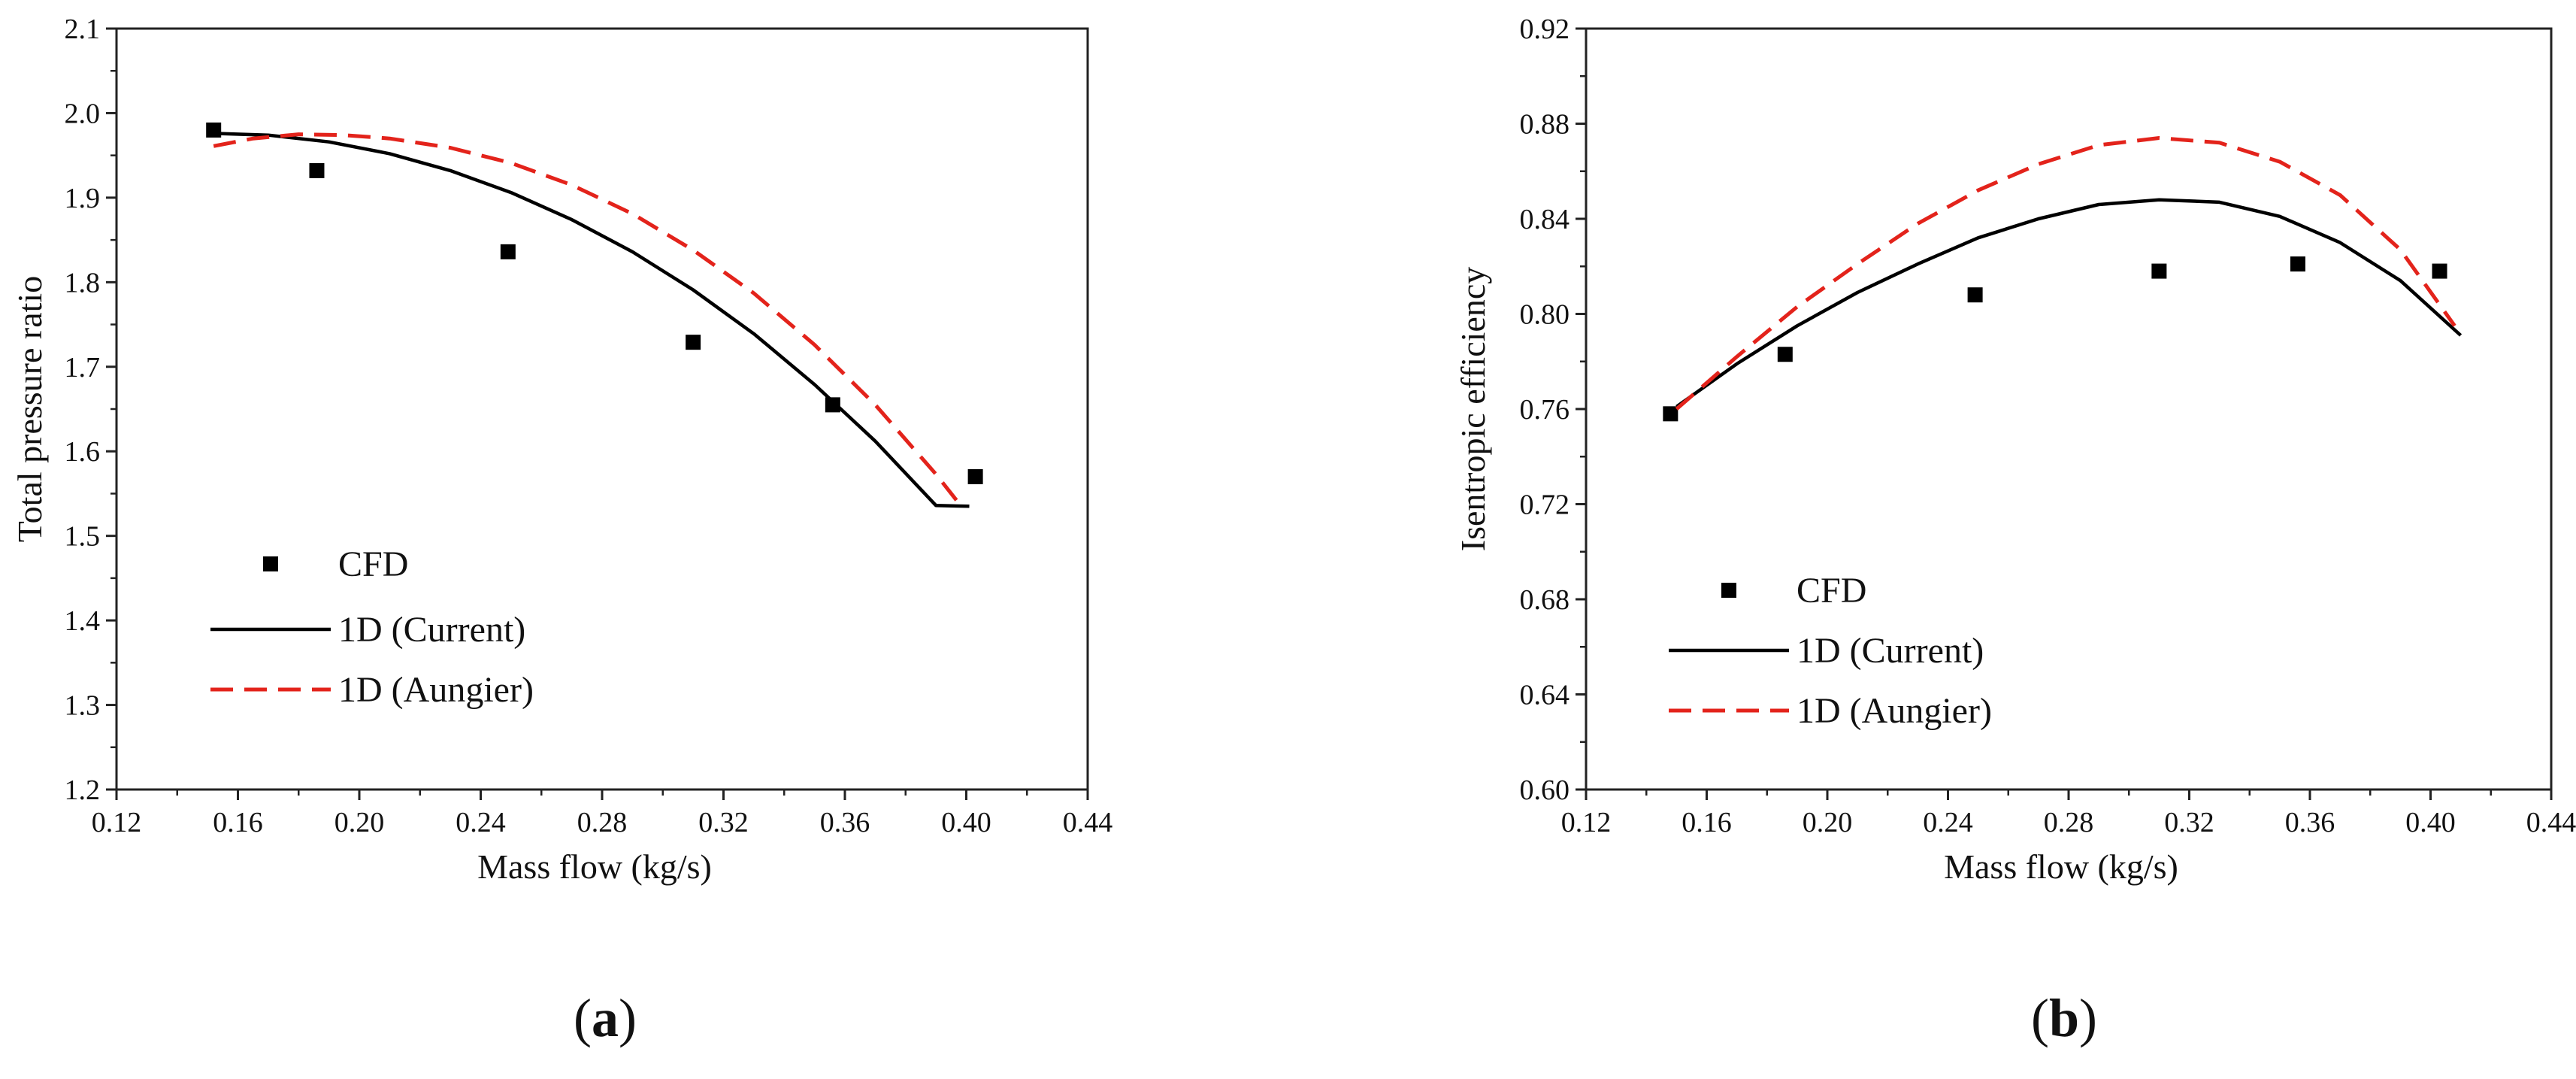  What do you see at coordinates (83, 537) in the screenshot?
I see `y-tick-label: 1.5` at bounding box center [83, 537].